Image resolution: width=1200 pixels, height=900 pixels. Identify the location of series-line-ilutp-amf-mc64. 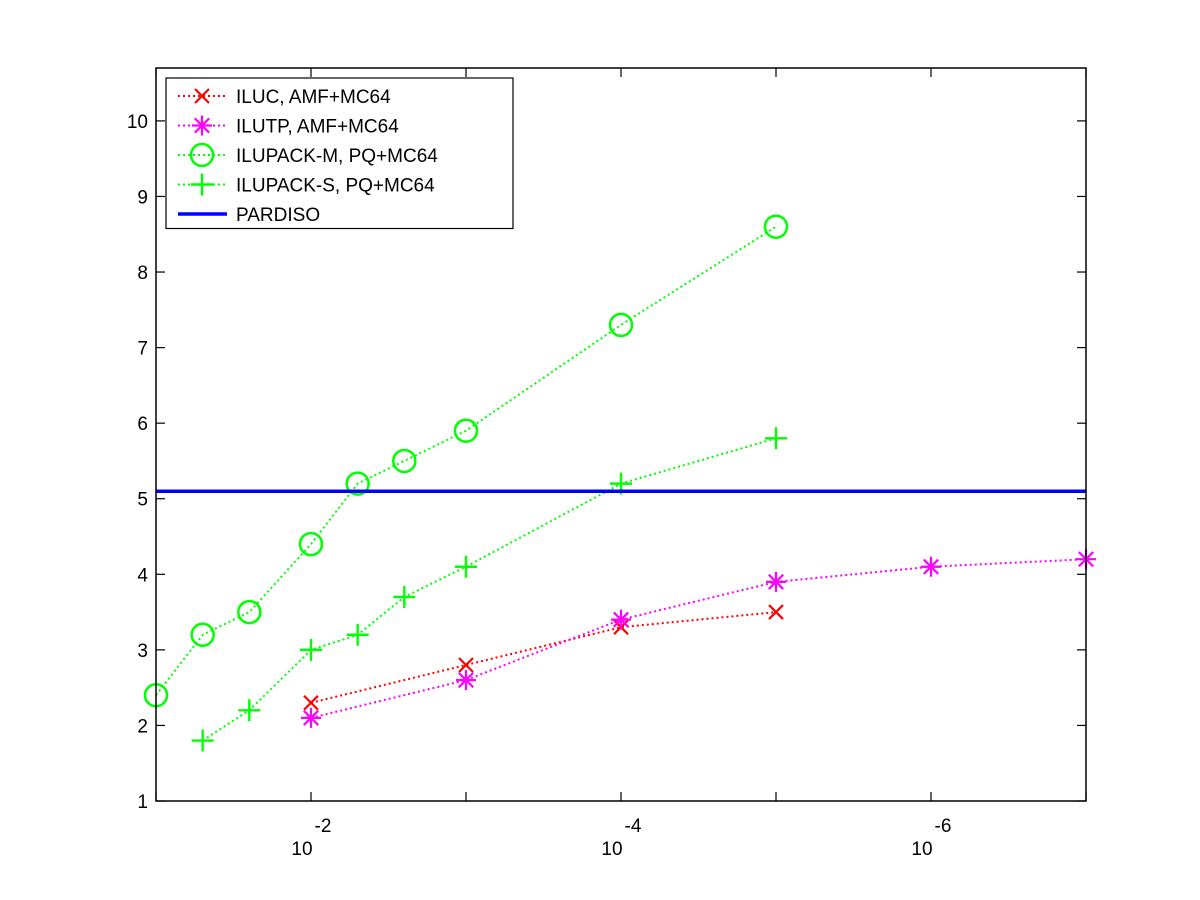
(698, 638).